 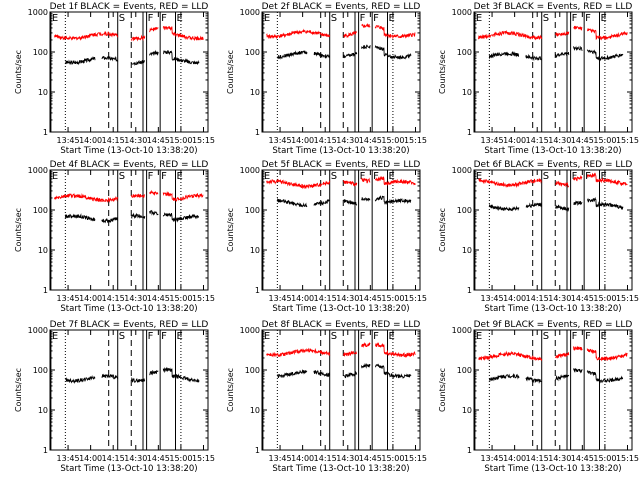 What do you see at coordinates (341, 7) in the screenshot?
I see `panel-title: Det 2f BLACK = Events, RED = LLD` at bounding box center [341, 7].